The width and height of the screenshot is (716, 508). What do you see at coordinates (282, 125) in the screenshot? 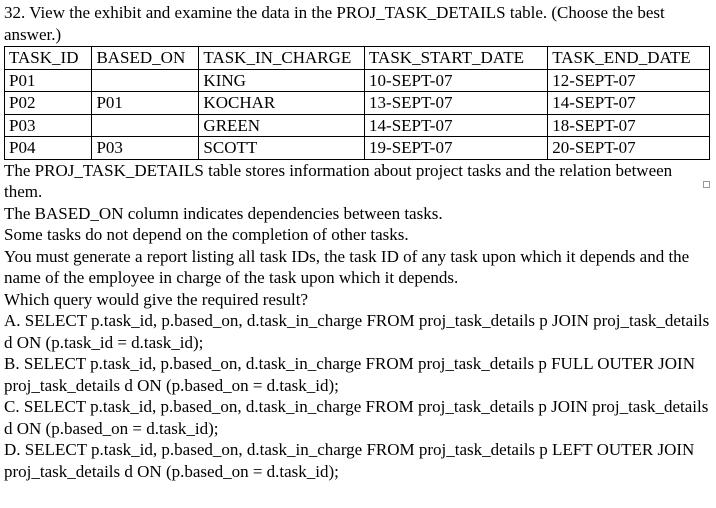
I see `cell-task-in-charge: GREEN` at bounding box center [282, 125].